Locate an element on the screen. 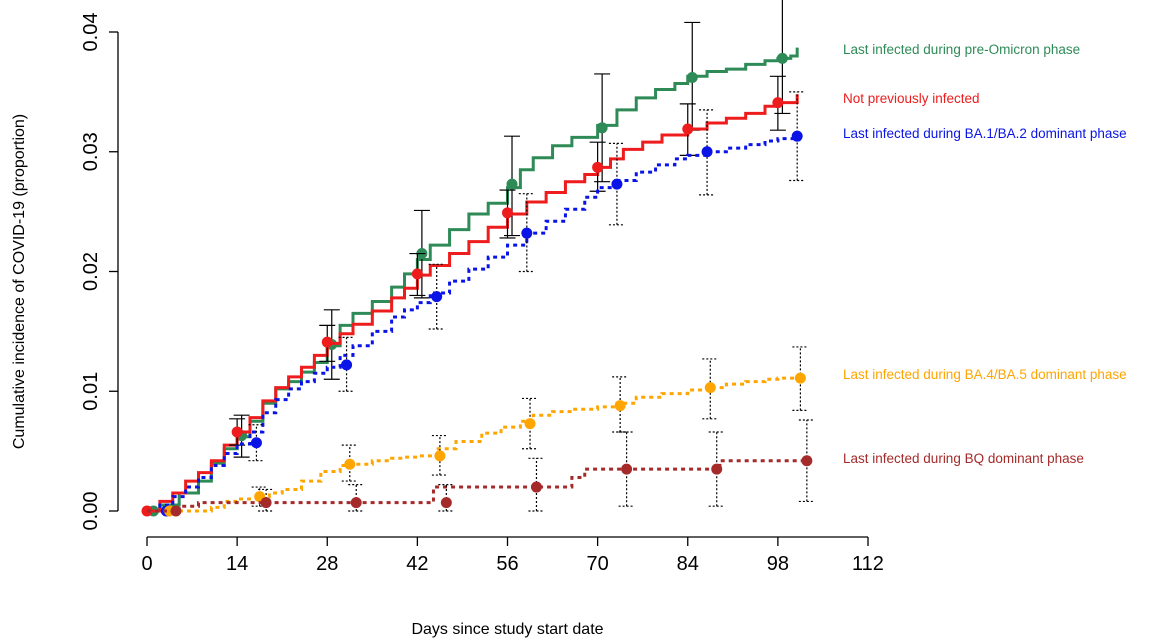 The image size is (1165, 644). legend-entry-4: Last infected during BQ dominant phase is located at coordinates (963, 458).